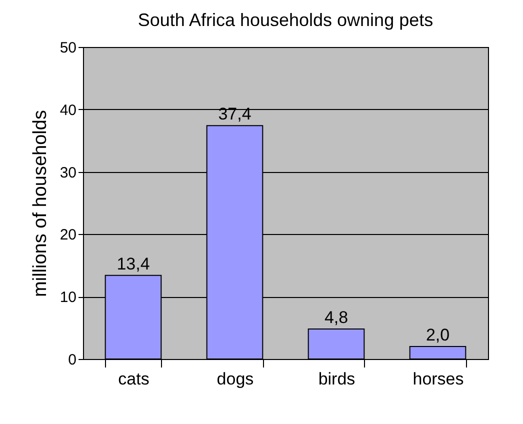 The width and height of the screenshot is (523, 424). Describe the element at coordinates (235, 379) in the screenshot. I see `x-tick-label: dogs` at that location.